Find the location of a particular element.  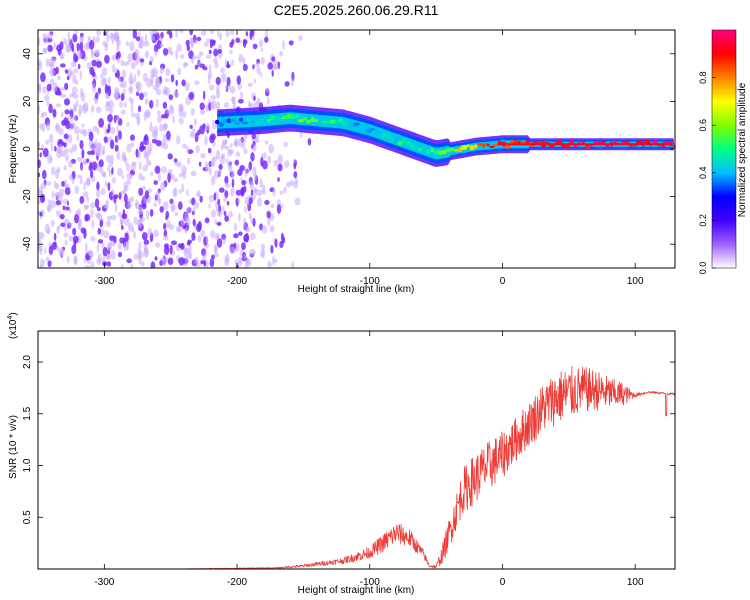

x-tick-label: -100 is located at coordinates (370, 582).